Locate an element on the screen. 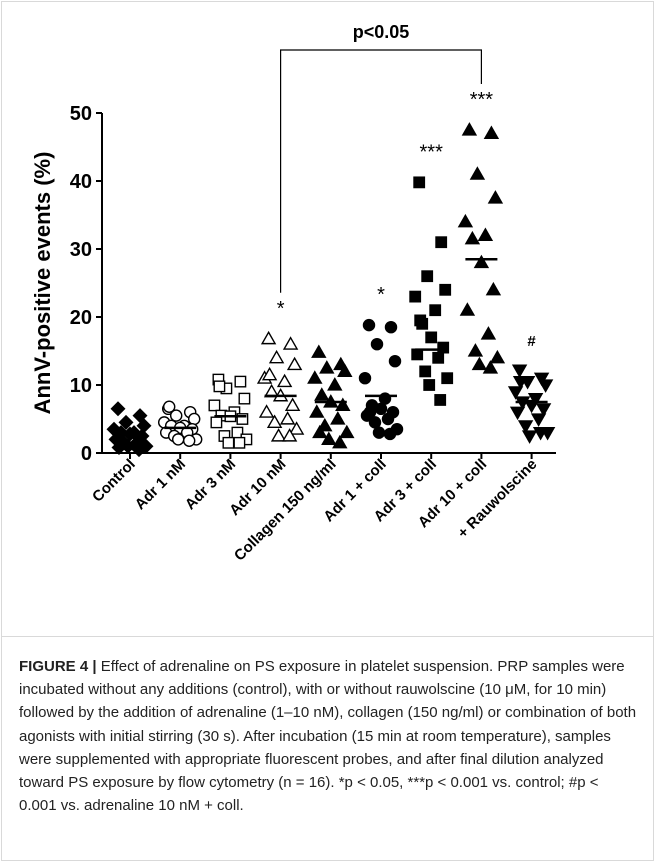  bracket-label: p<0.05 is located at coordinates (381, 32).